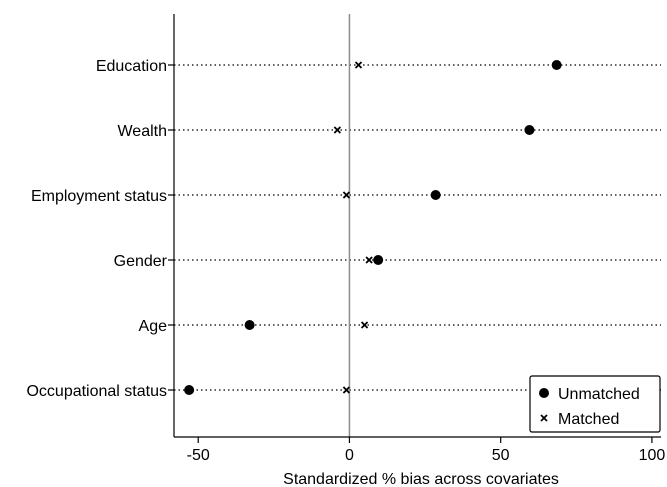  Describe the element at coordinates (349, 455) in the screenshot. I see `x-tick-label: 0` at that location.